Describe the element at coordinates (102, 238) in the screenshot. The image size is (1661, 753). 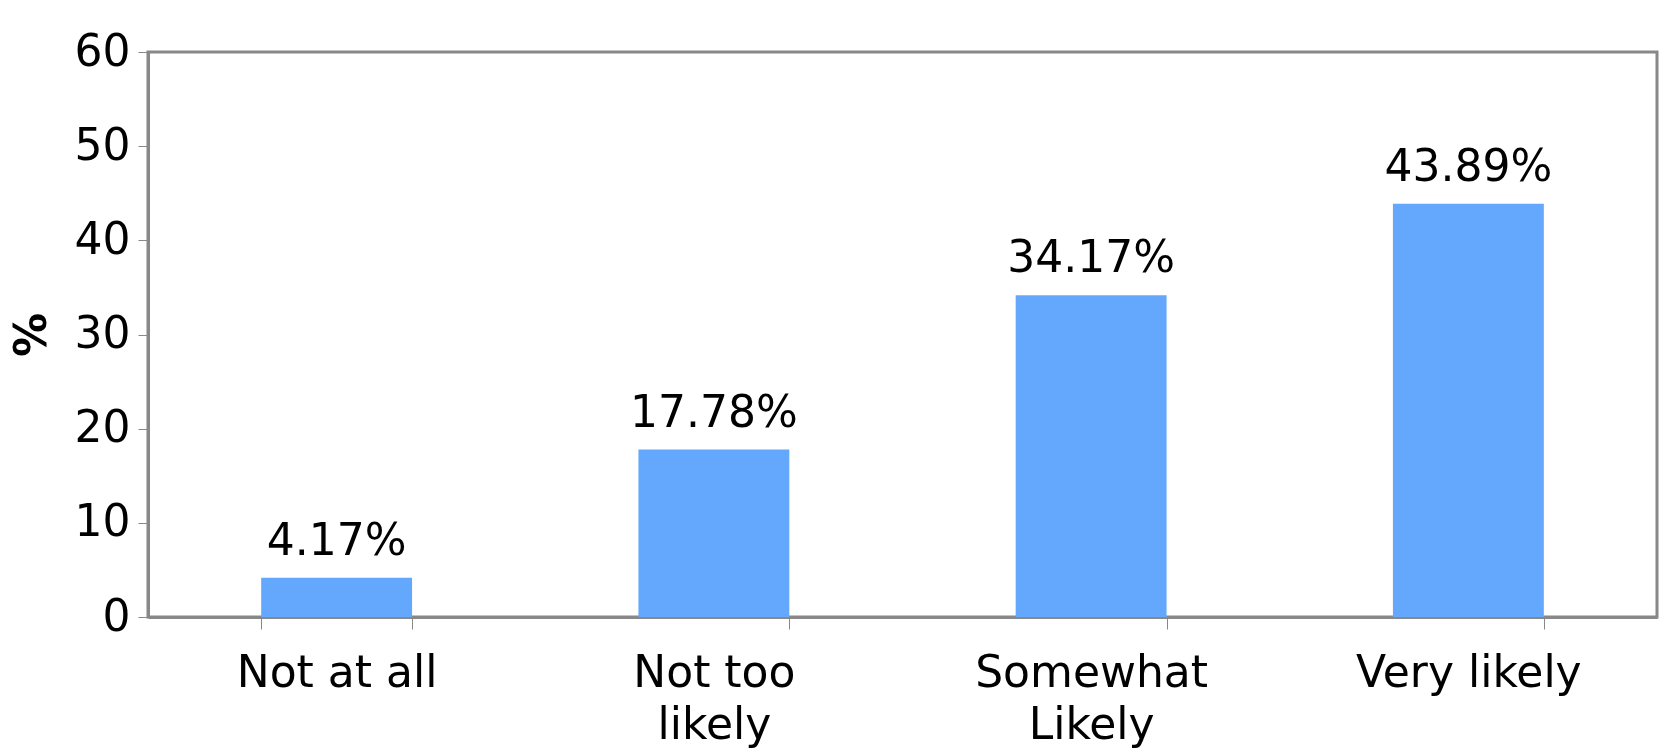
I see `y-tick-label: 40` at that location.